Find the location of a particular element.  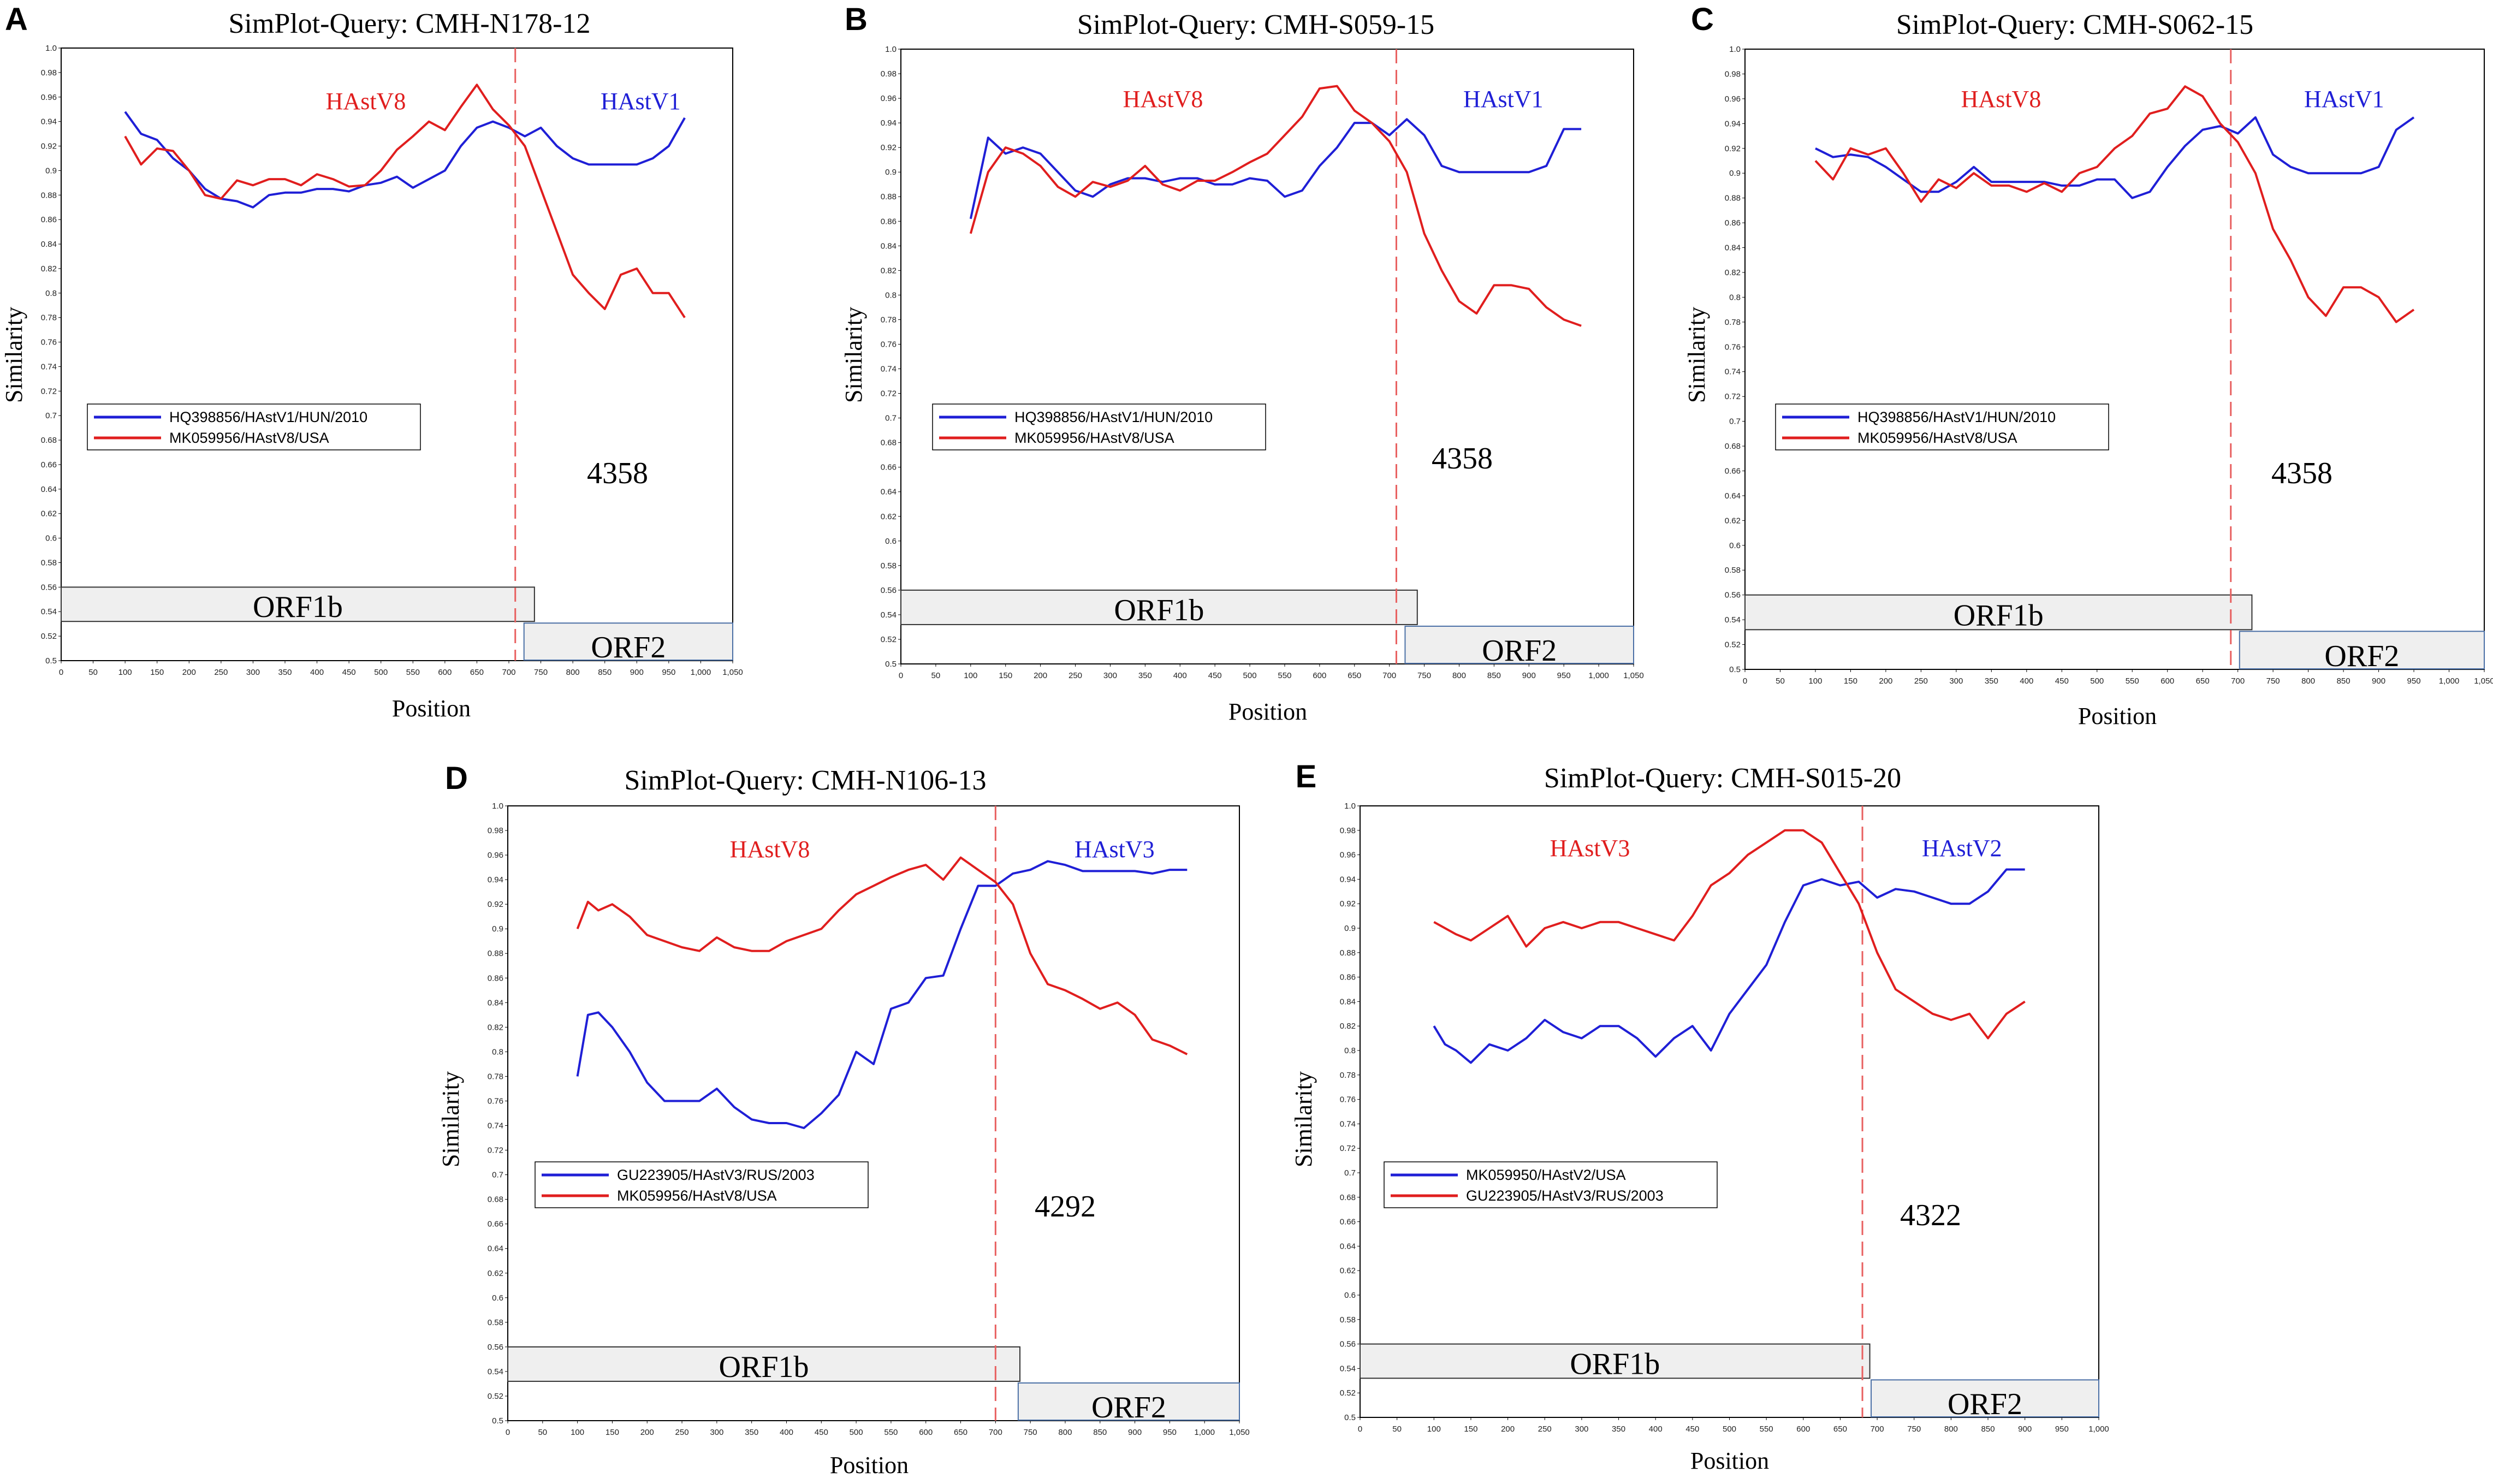

region-label-right: HAstV1 is located at coordinates (641, 101).